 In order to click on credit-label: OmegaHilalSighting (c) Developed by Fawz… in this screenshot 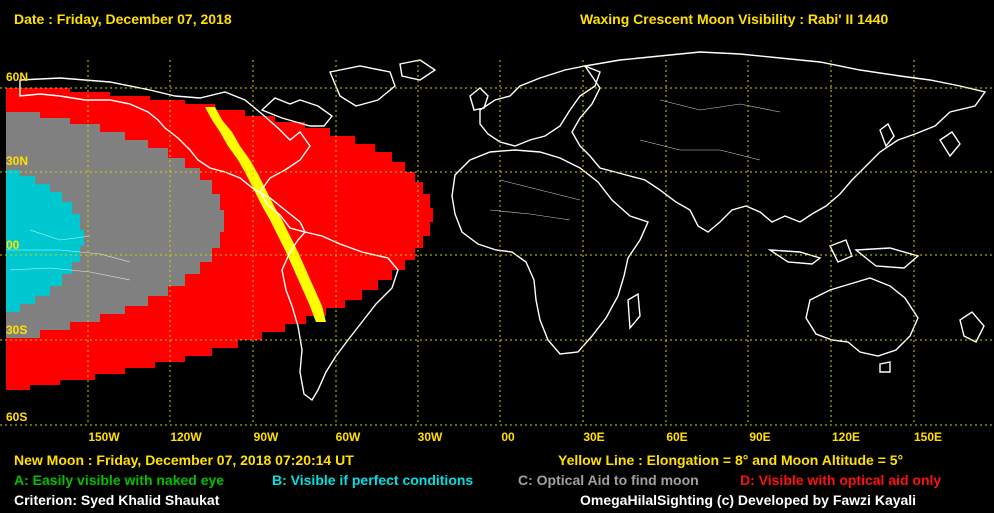, I will do `click(748, 500)`.